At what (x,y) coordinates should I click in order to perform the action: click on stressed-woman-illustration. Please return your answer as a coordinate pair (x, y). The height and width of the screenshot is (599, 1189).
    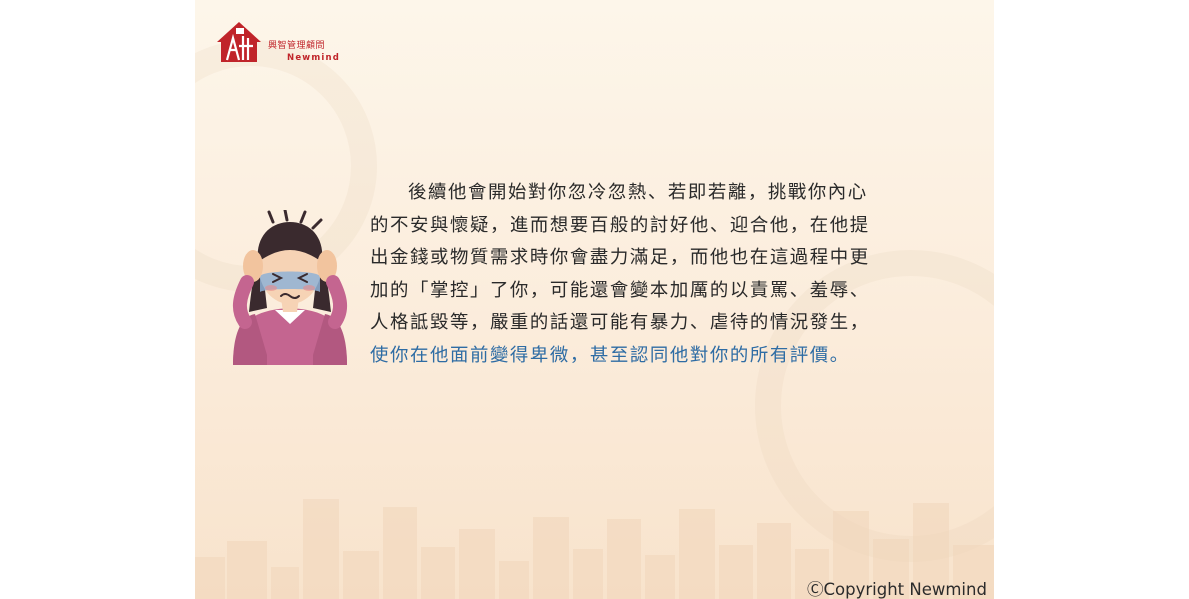
    Looking at the image, I should click on (290, 287).